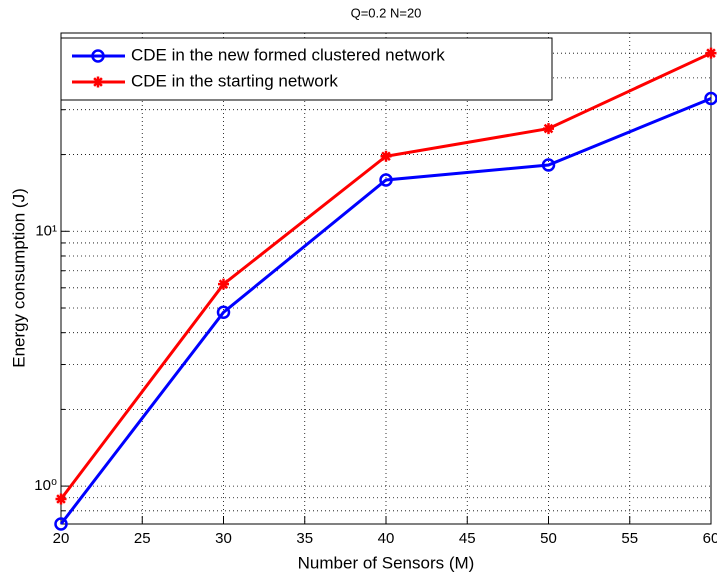 The height and width of the screenshot is (578, 717). I want to click on x-tick-label: 40, so click(386, 538).